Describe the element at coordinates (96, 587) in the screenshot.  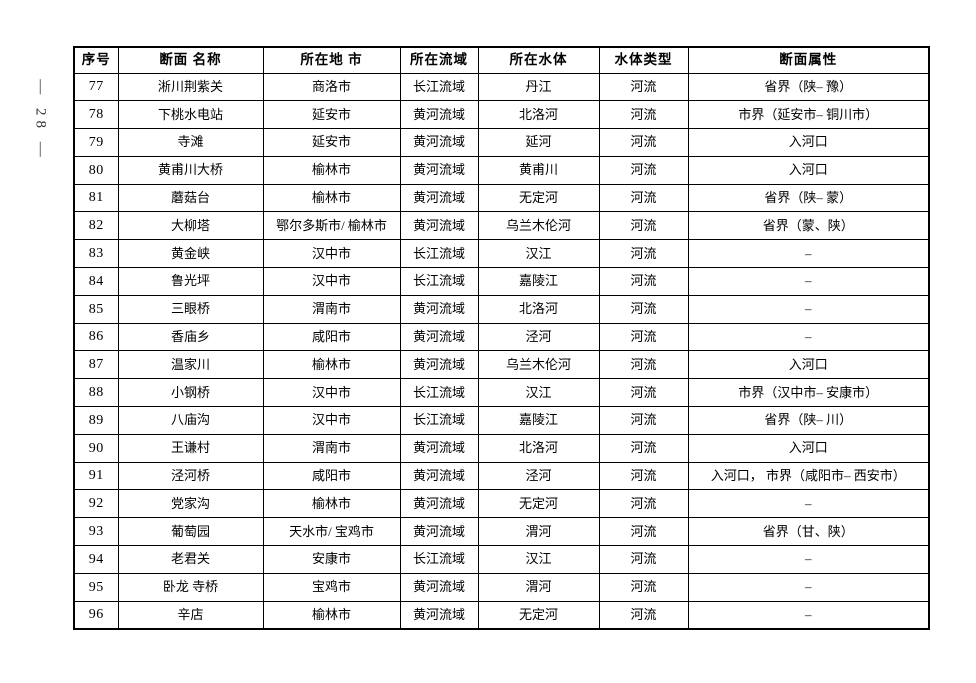
I see `table-cell-index: 95` at that location.